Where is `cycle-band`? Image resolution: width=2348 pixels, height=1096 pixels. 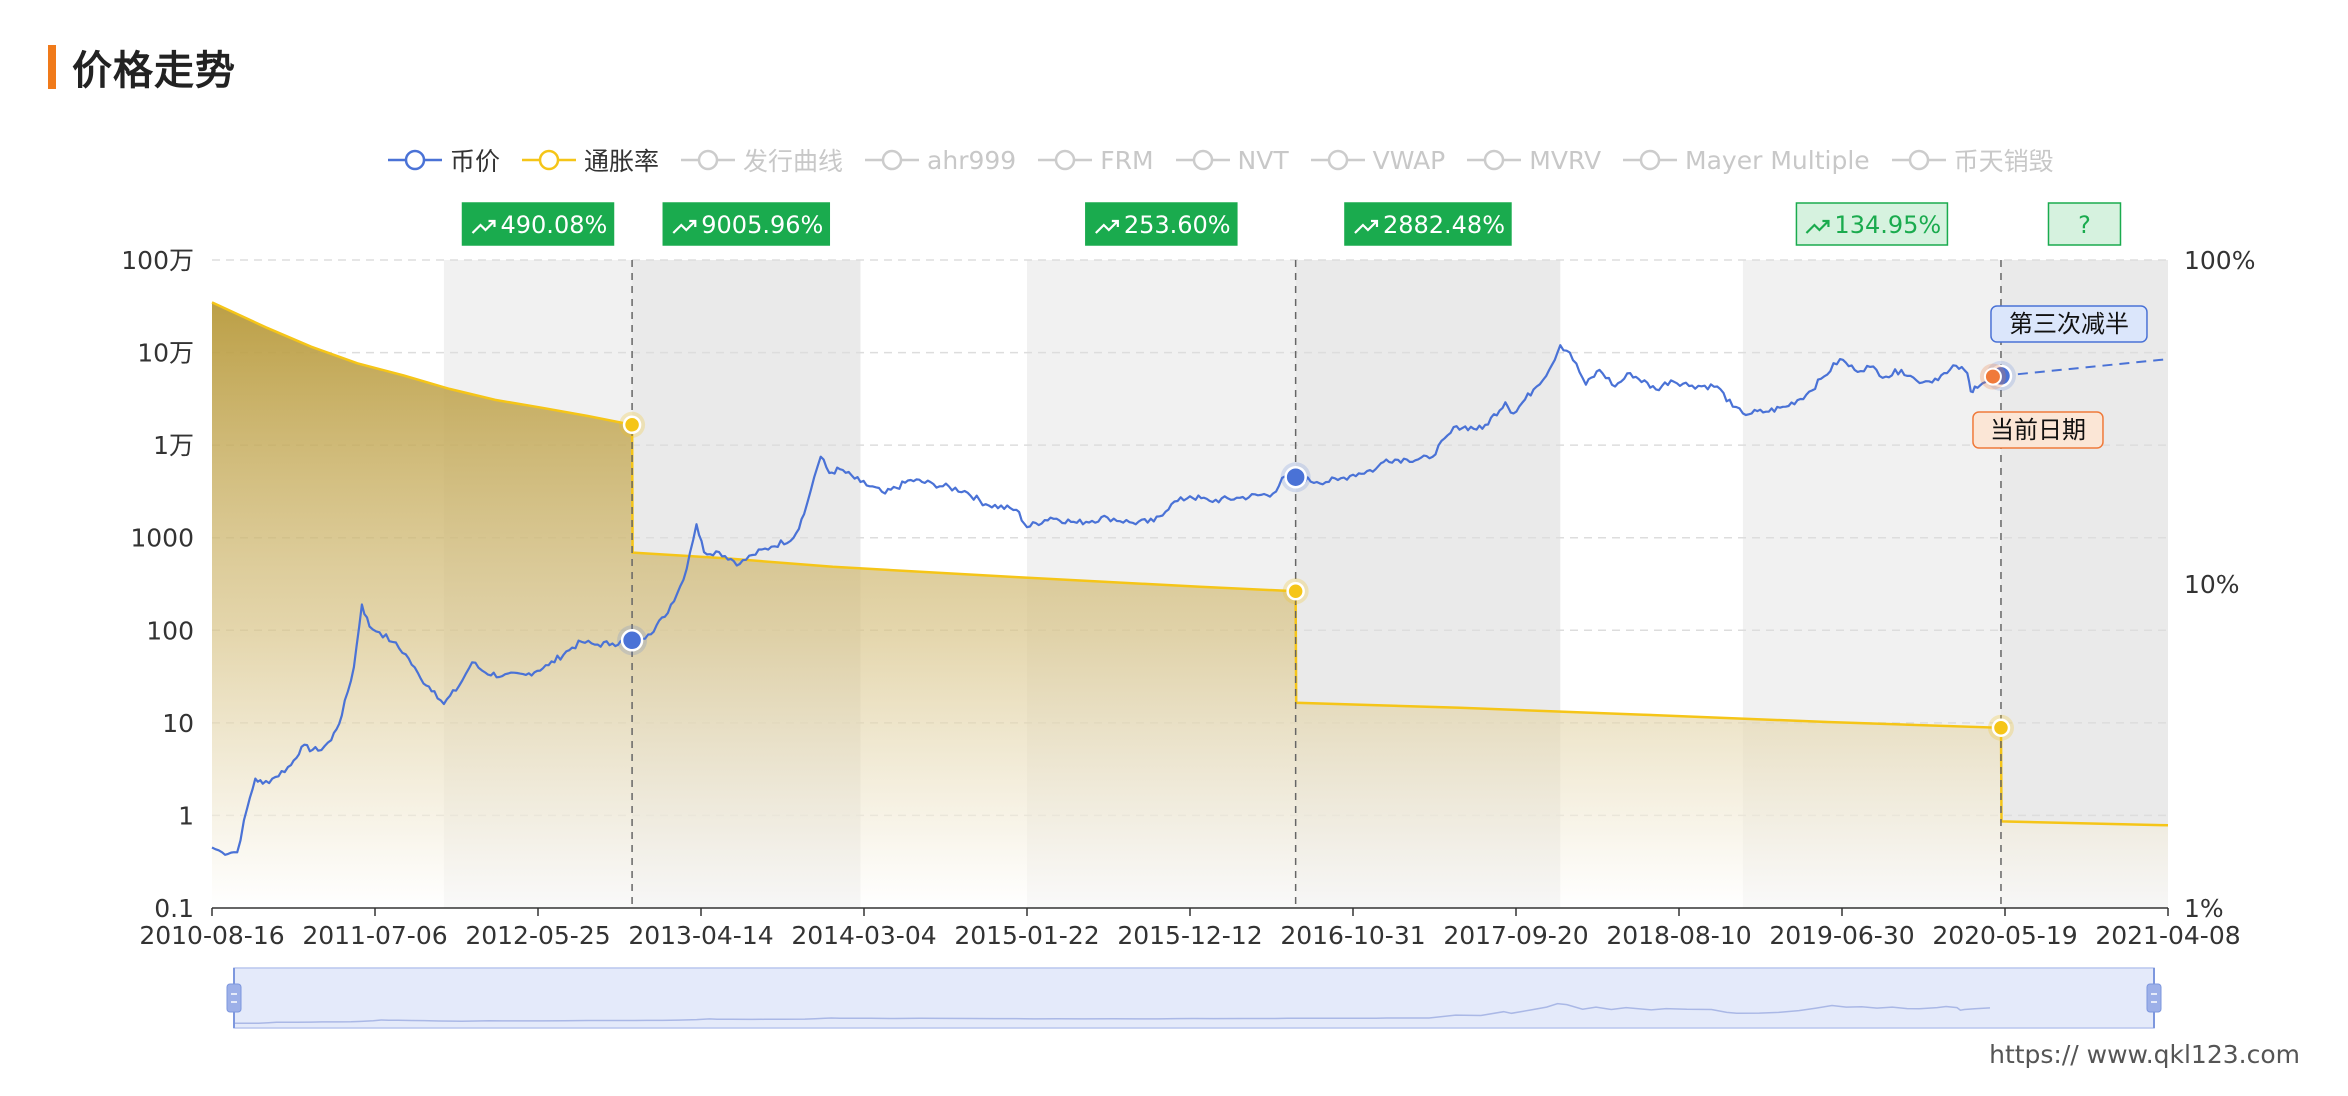 cycle-band is located at coordinates (2084, 584).